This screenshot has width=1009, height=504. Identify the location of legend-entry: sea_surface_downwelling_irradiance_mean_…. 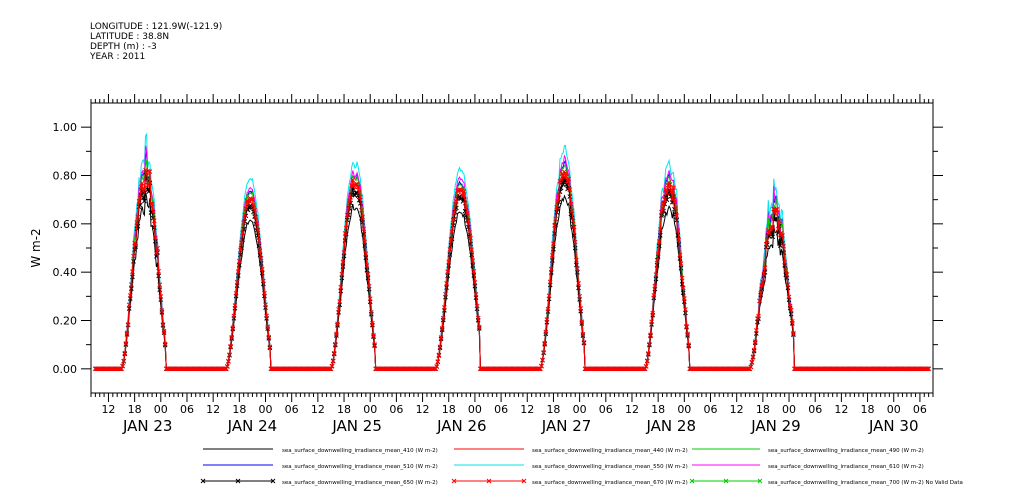
(319, 482).